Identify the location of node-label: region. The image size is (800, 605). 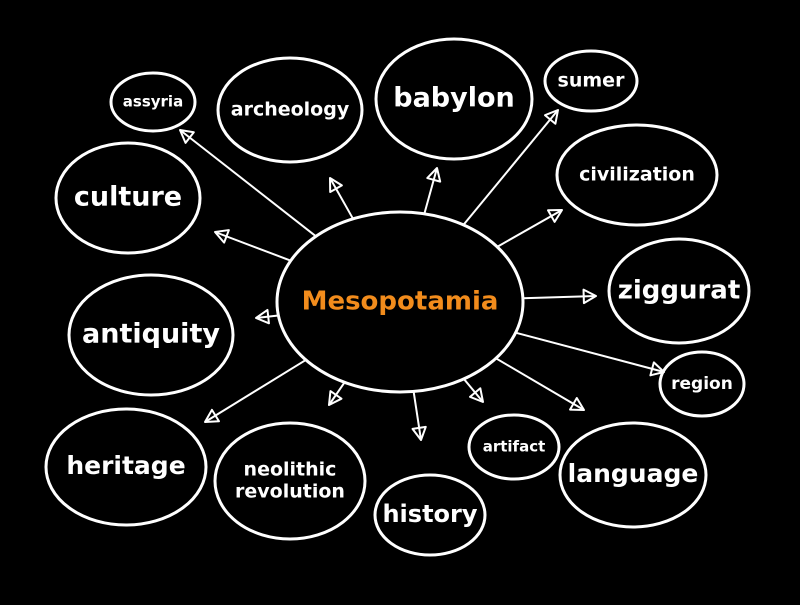
(702, 384).